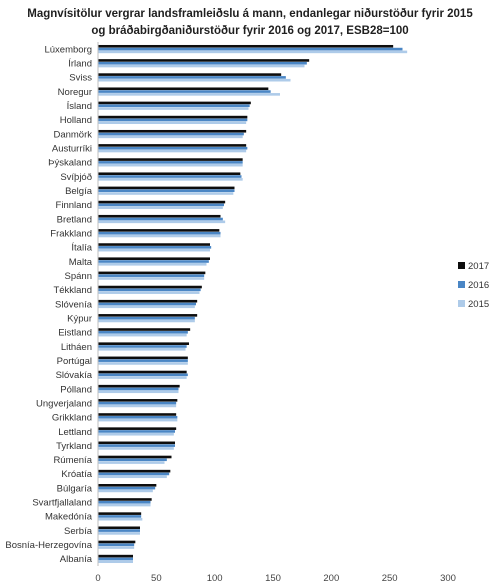 This screenshot has width=500, height=588. What do you see at coordinates (48, 545) in the screenshot?
I see `category-label: Bosnía-Herzegovína` at bounding box center [48, 545].